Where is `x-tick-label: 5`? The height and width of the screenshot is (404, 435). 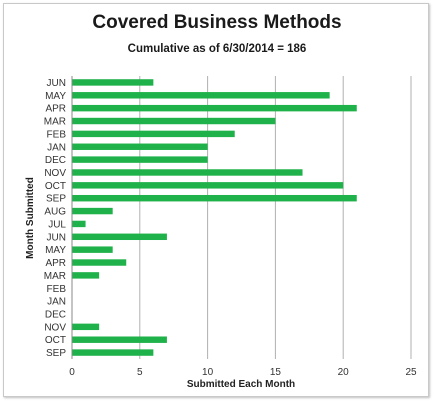 x-tick-label: 5 is located at coordinates (140, 372).